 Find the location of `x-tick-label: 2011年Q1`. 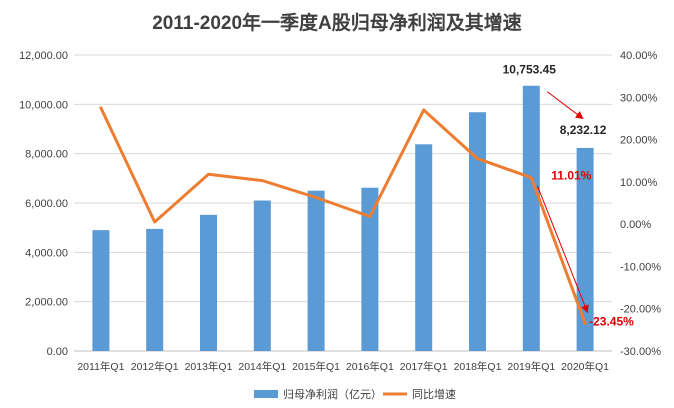

x-tick-label: 2011年Q1 is located at coordinates (100, 366).